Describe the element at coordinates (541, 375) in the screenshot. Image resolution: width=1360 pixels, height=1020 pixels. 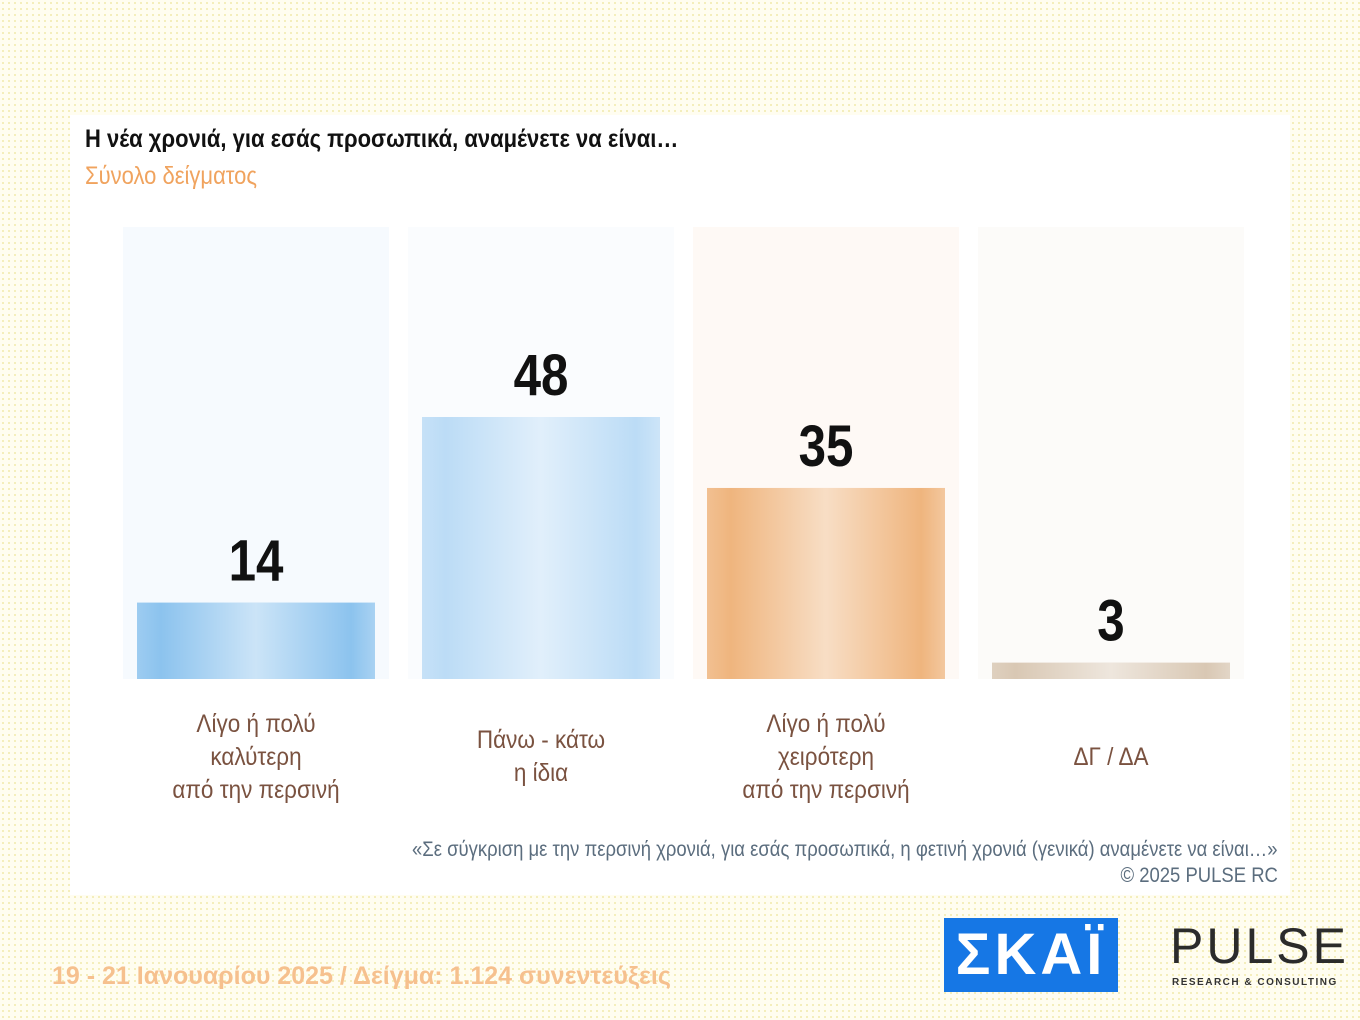
I see `value-label: 48` at that location.